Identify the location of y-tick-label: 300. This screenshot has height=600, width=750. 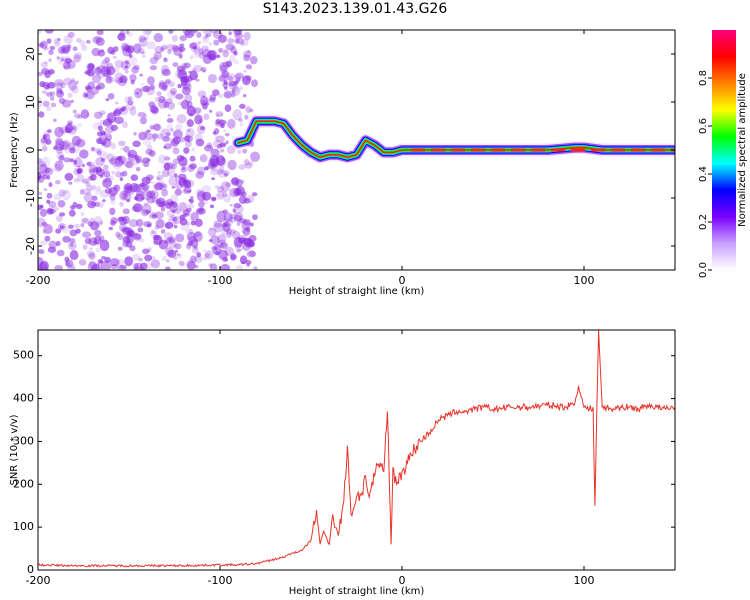
(23, 440).